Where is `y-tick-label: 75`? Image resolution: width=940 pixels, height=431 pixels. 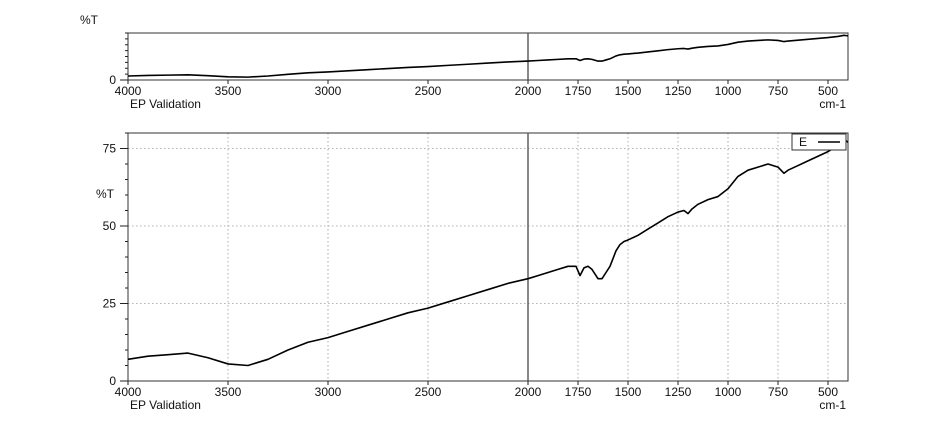
y-tick-label: 75 is located at coordinates (110, 149).